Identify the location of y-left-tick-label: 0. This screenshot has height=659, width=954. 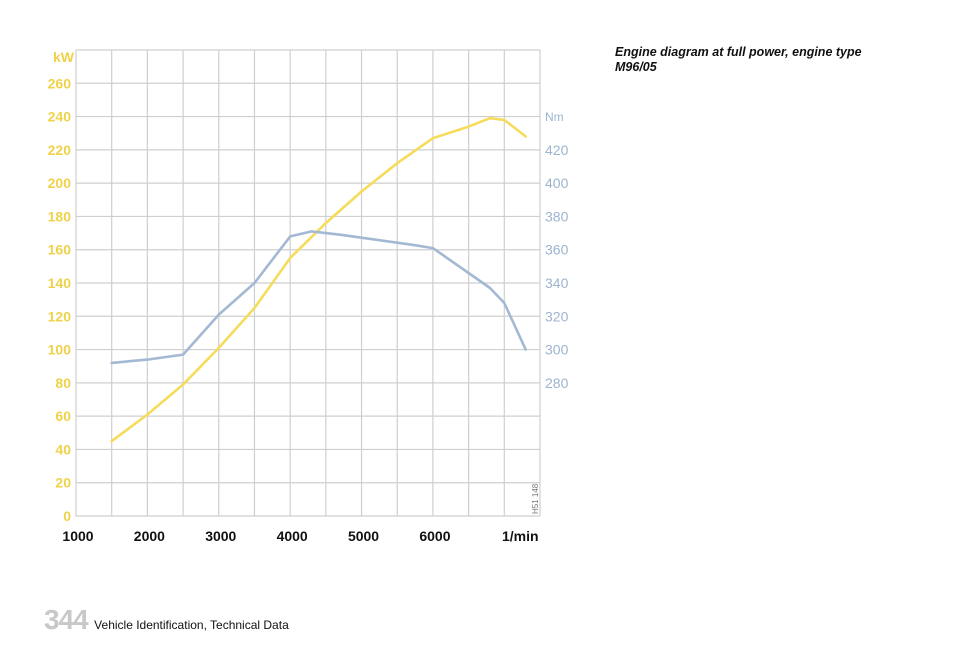
(67, 516).